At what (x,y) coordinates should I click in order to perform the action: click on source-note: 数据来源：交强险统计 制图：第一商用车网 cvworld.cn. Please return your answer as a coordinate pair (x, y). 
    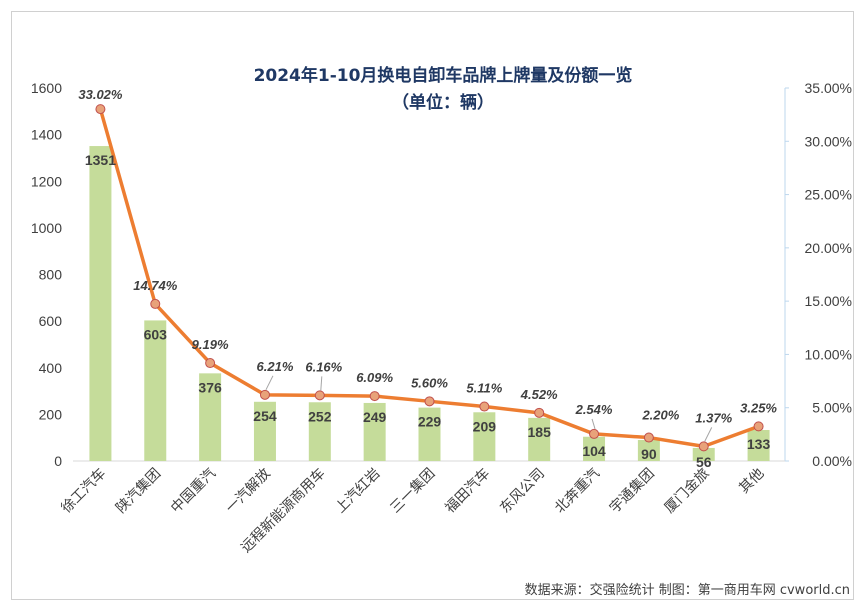
    Looking at the image, I should click on (687, 590).